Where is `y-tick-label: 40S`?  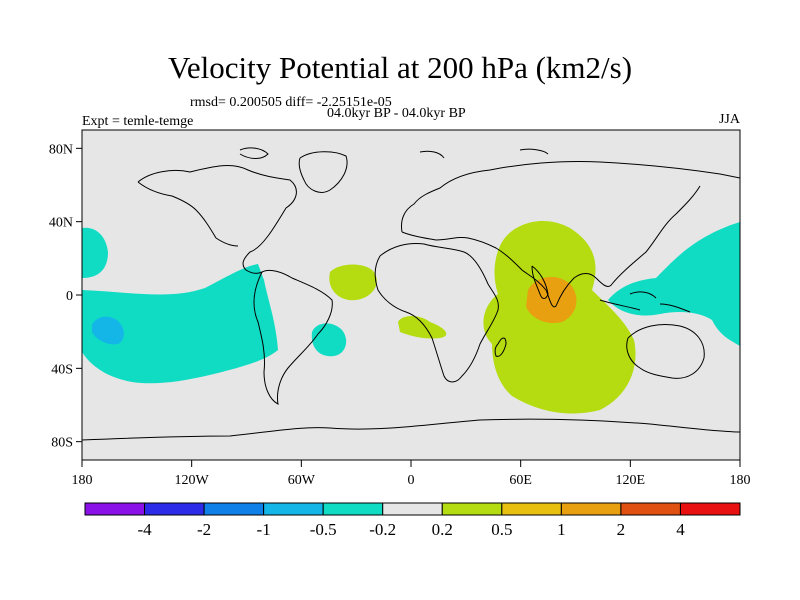
y-tick-label: 40S is located at coordinates (62, 369).